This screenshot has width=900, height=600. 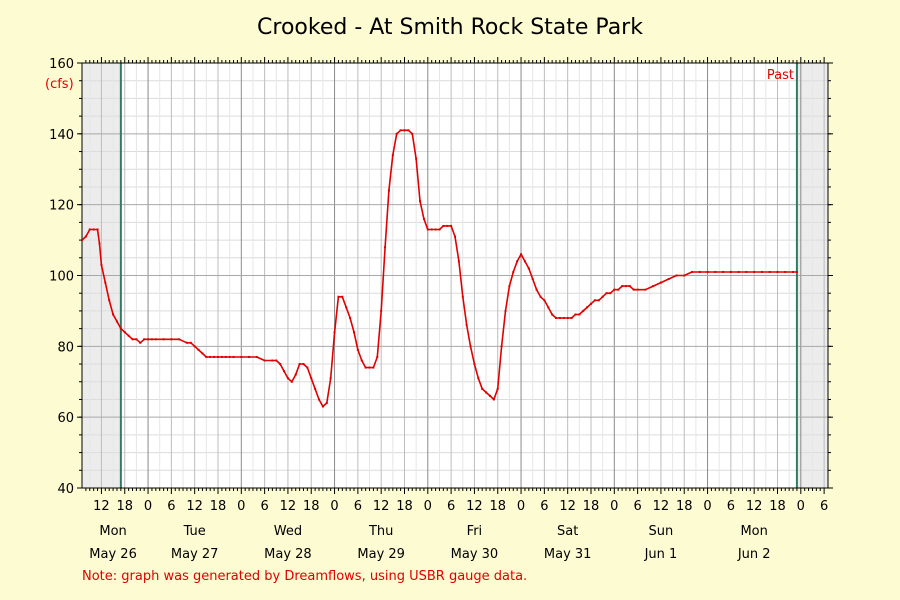 I want to click on day-date-label: Jun 1, so click(x=661, y=554).